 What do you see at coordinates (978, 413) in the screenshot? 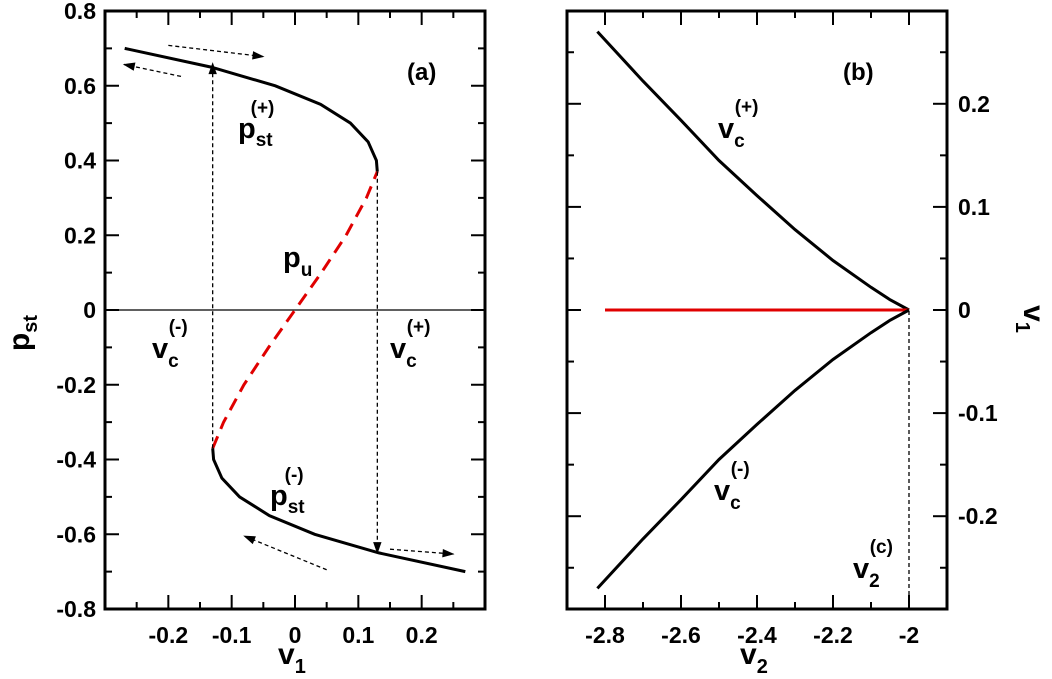
I see `y-tick-label: -0.1` at bounding box center [978, 413].